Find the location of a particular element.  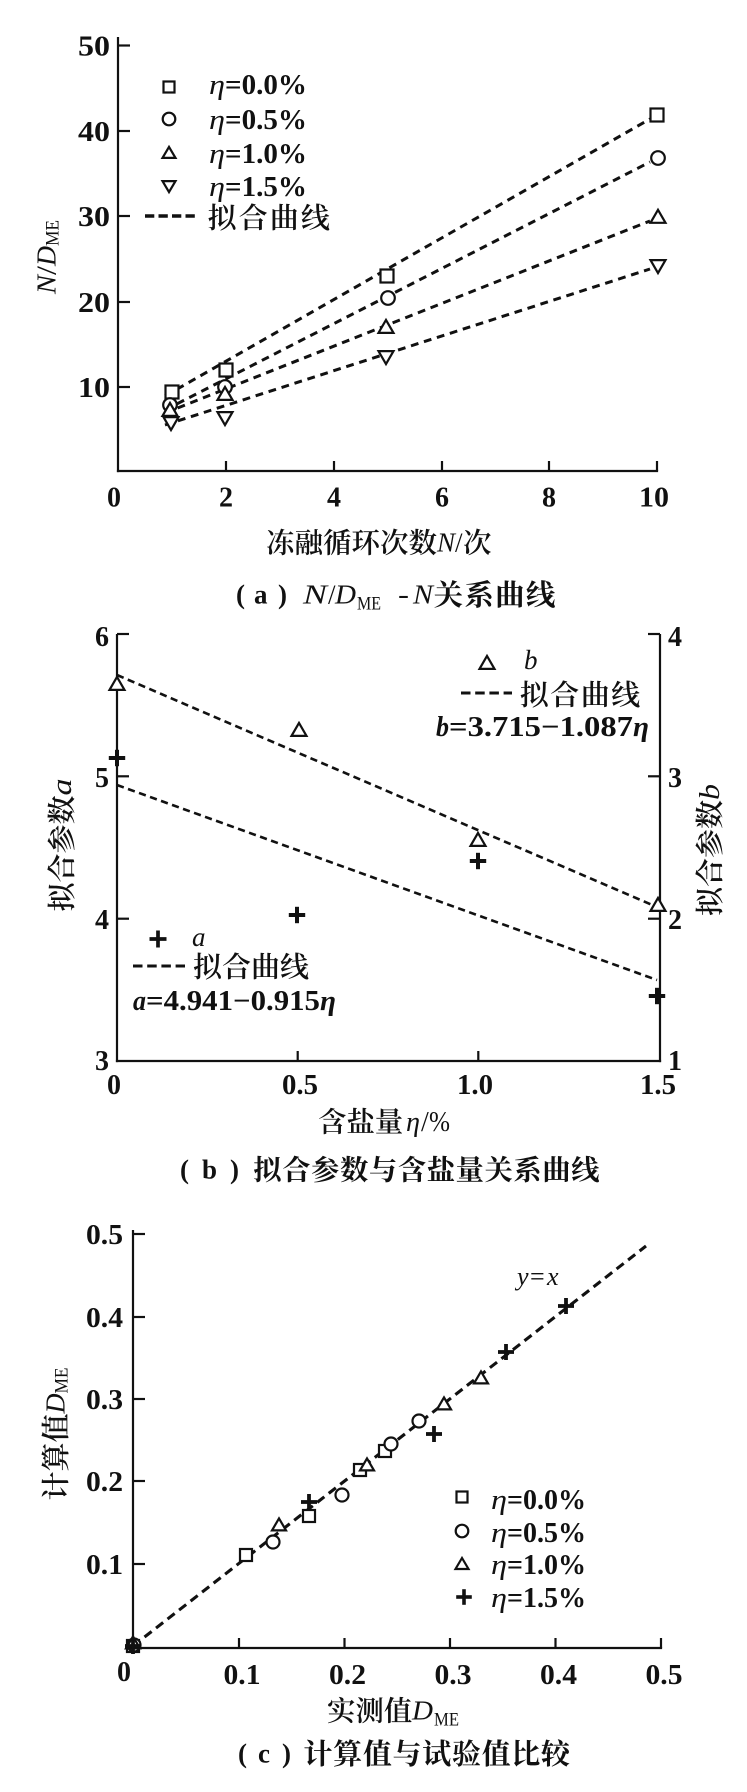

svg-text: 30 is located at coordinates (94, 217).